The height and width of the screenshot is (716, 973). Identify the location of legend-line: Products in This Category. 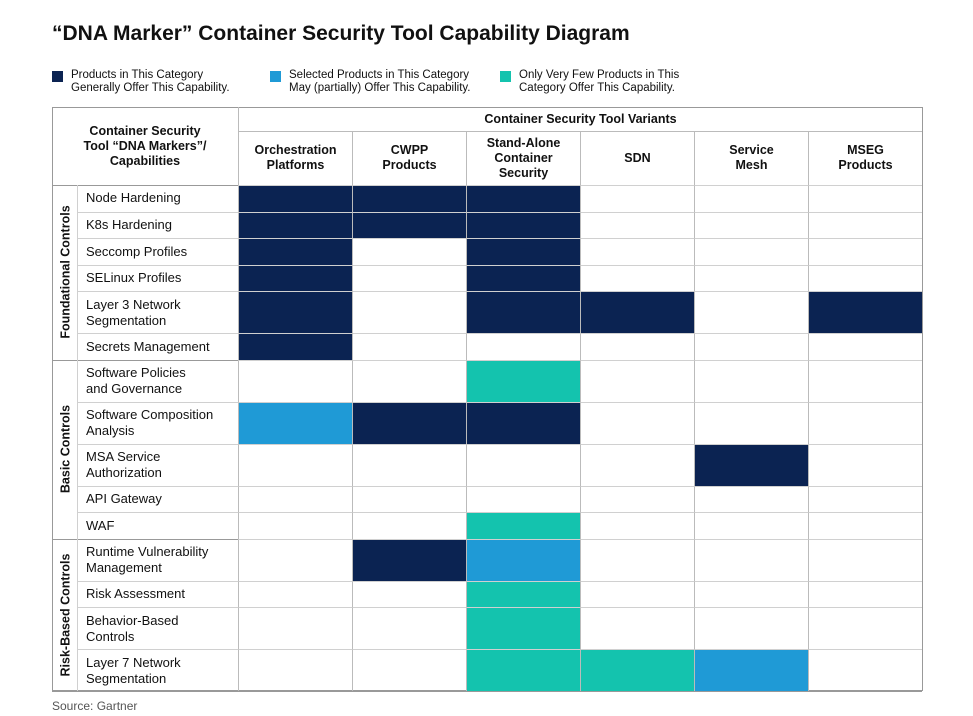
(137, 75).